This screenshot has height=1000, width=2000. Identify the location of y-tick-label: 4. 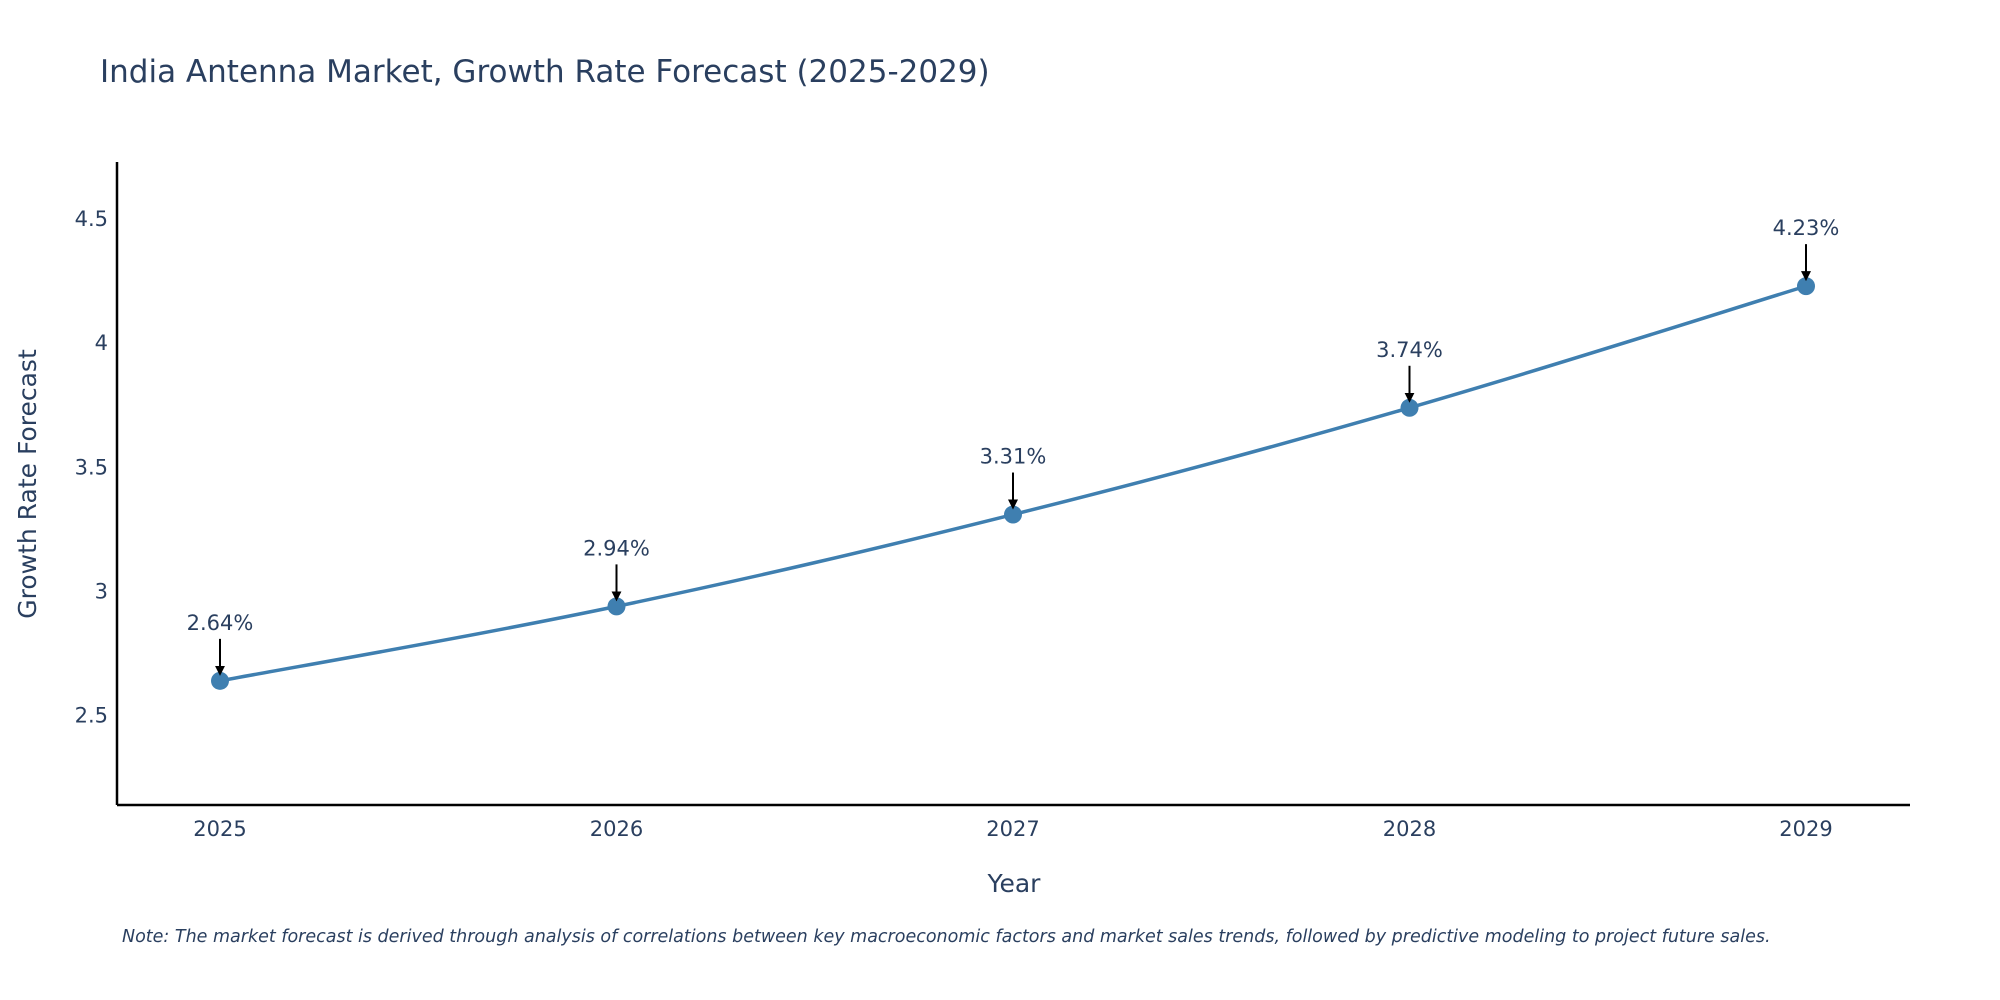
(101, 343).